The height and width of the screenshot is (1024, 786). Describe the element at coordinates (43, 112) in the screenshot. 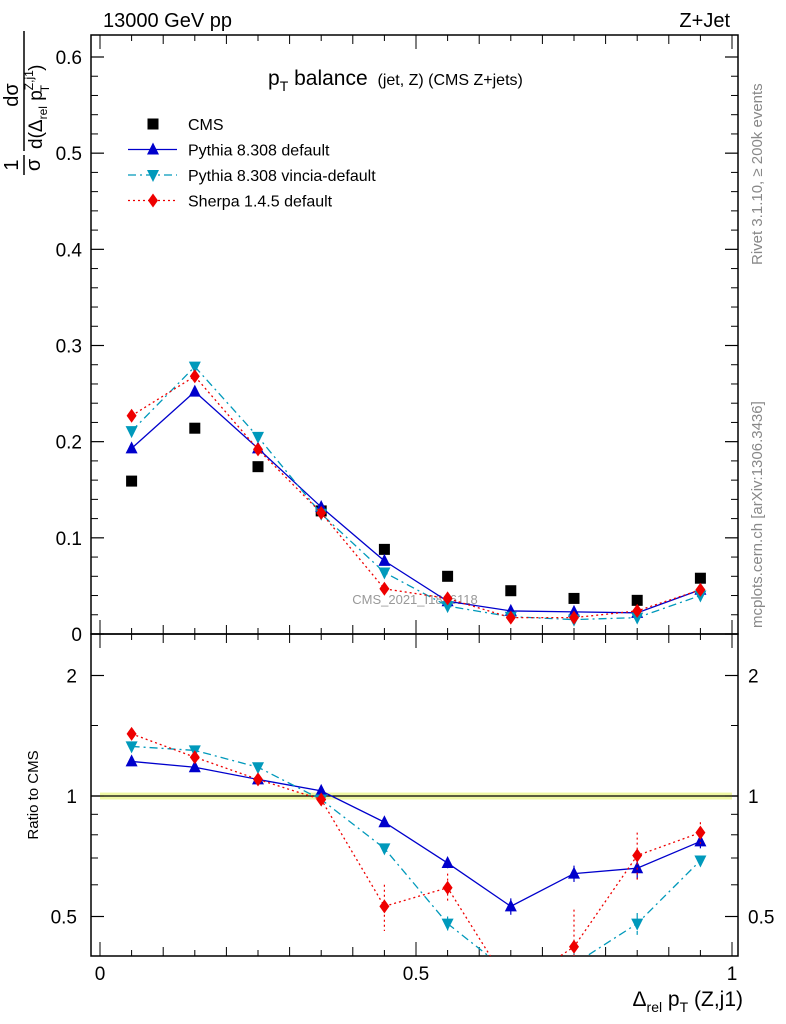

I see `den-rel: rel` at that location.